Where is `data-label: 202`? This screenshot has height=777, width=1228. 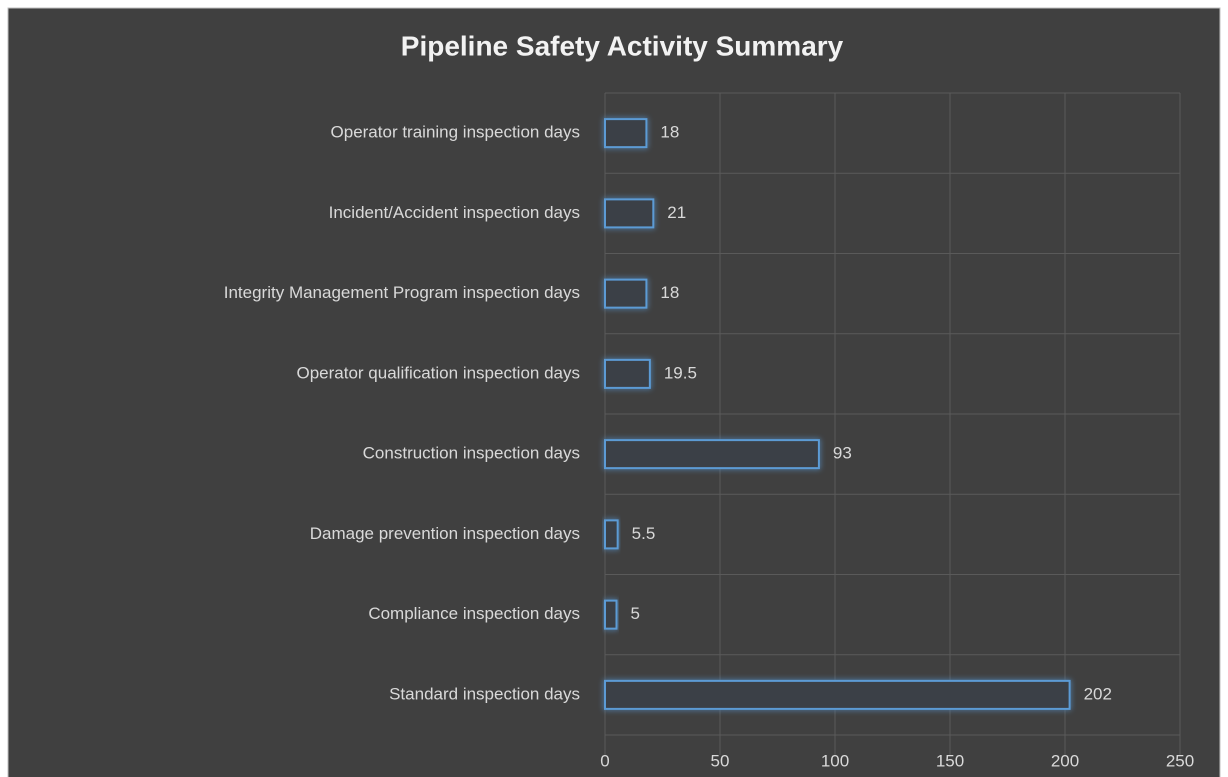
data-label: 202 is located at coordinates (1098, 693).